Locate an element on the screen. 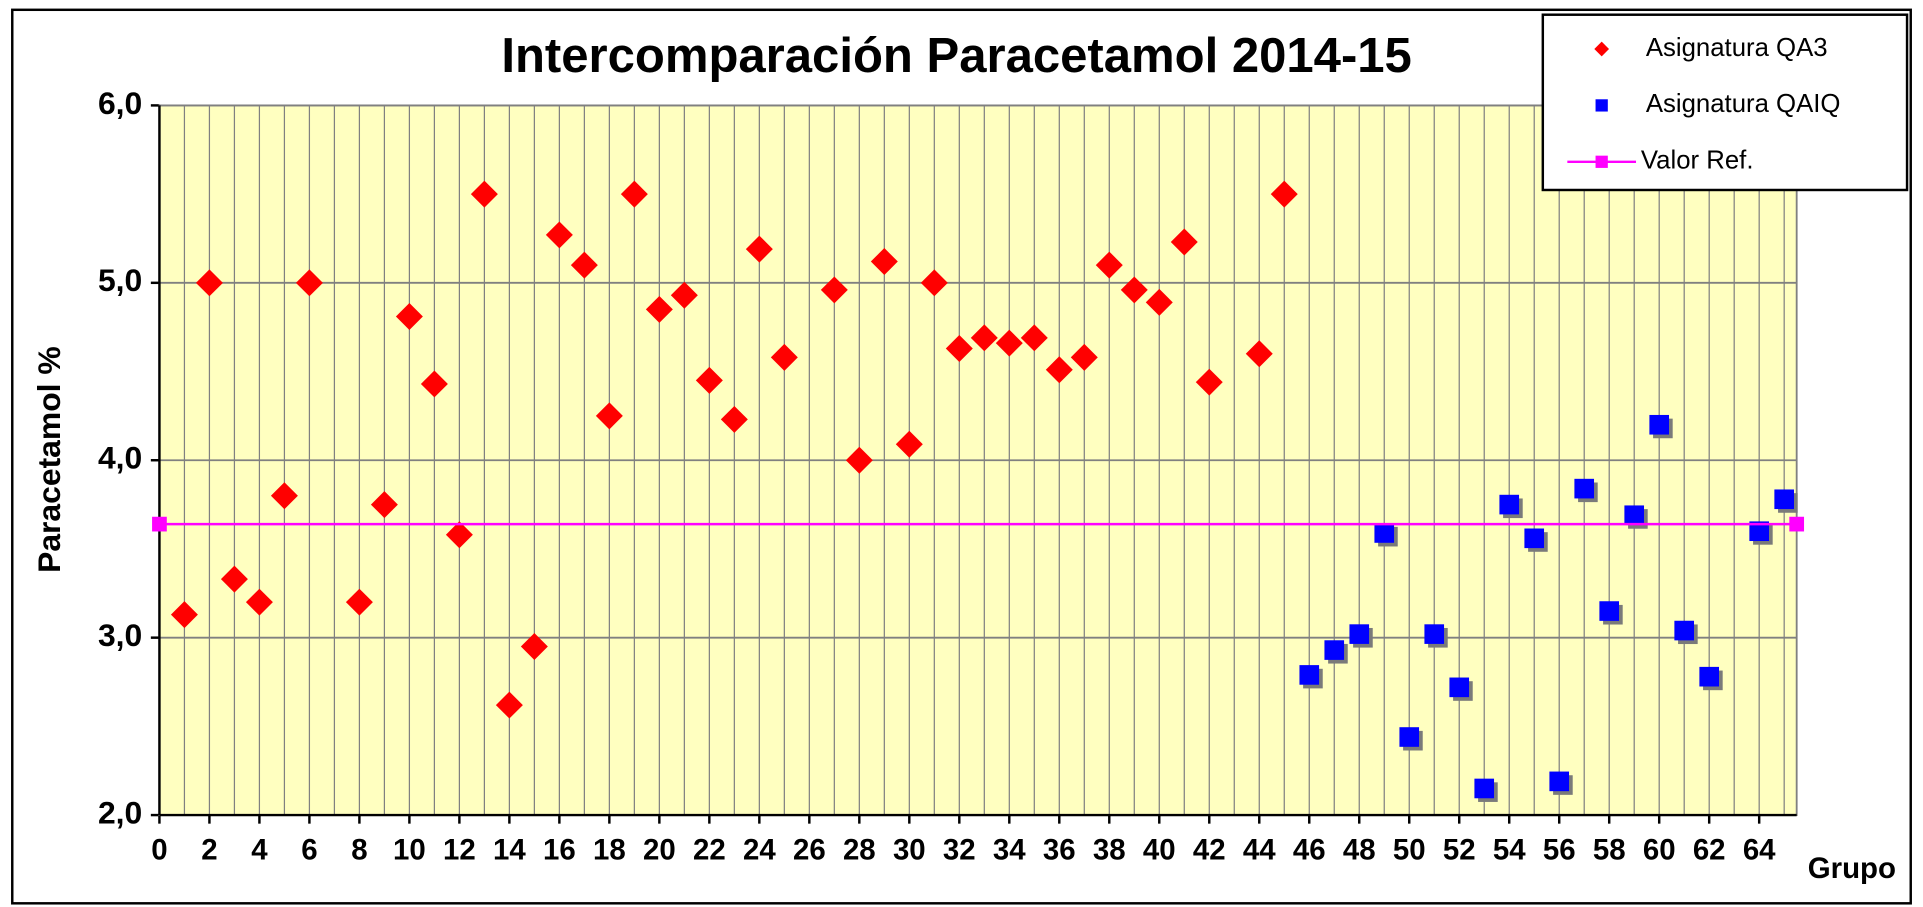 This screenshot has width=1923, height=907. y-tick-label: 2,0 is located at coordinates (120, 813).